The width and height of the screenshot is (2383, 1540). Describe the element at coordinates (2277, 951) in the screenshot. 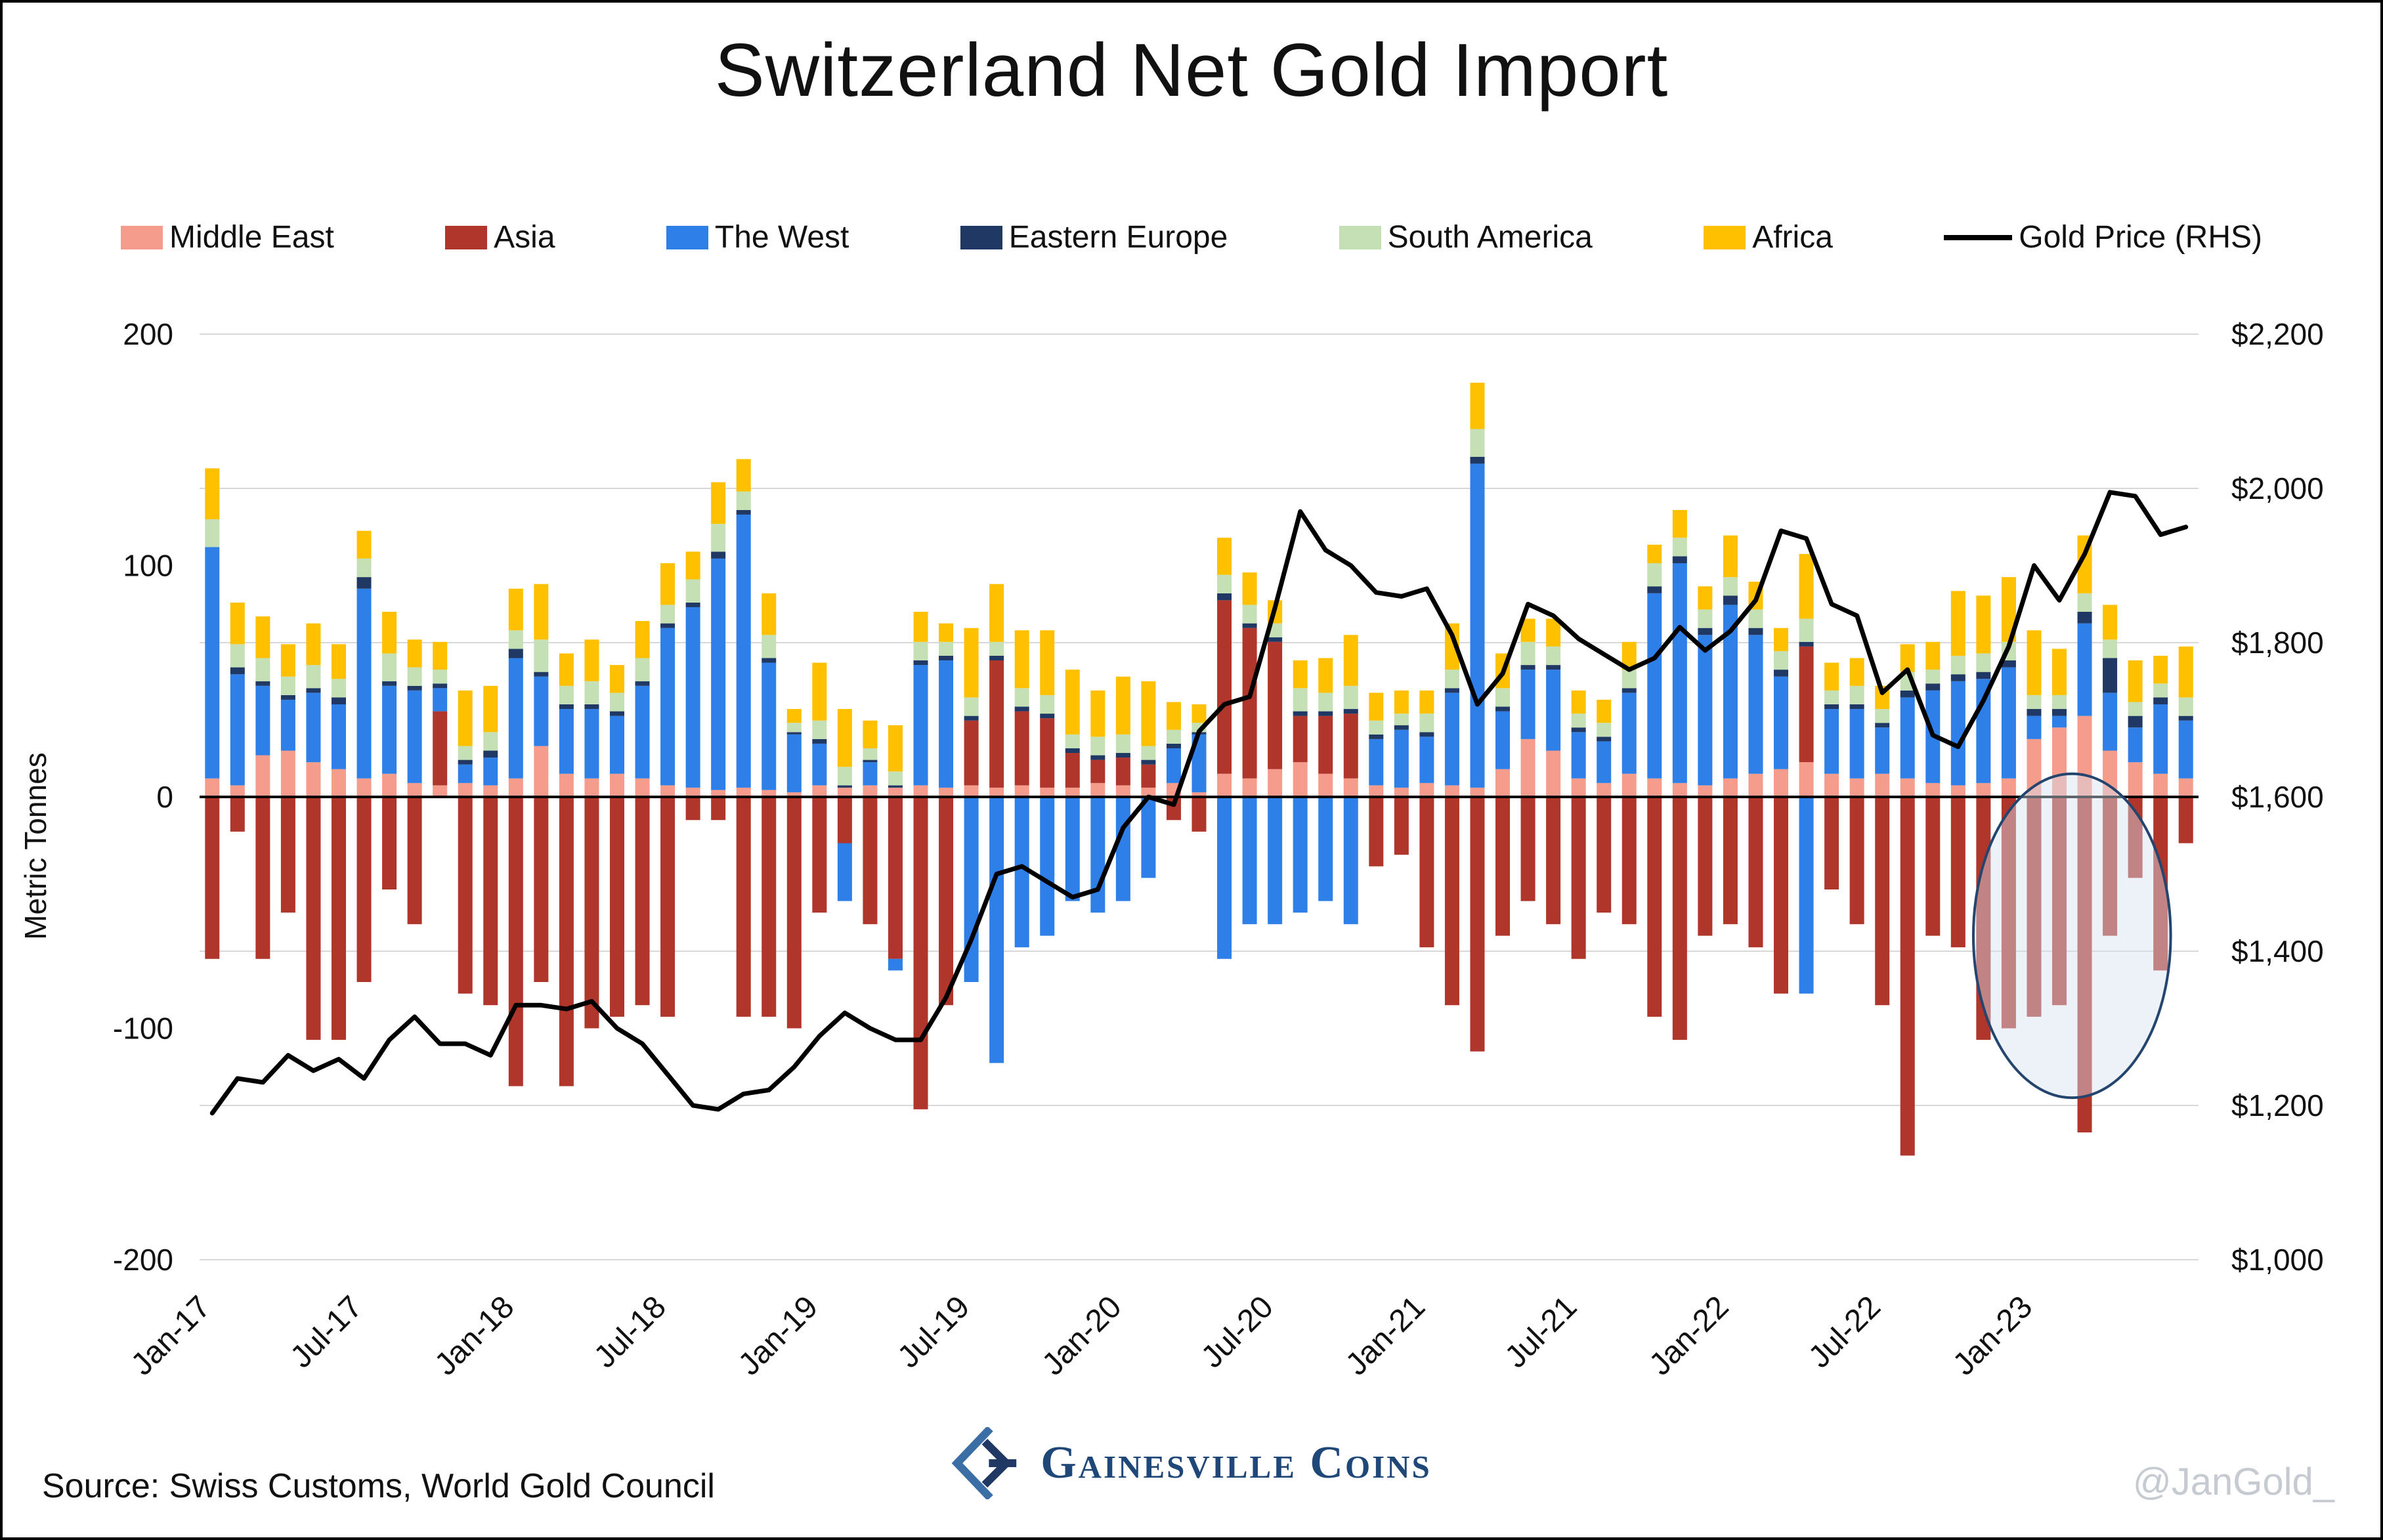

I see `right-axis-tick: $1,400` at that location.